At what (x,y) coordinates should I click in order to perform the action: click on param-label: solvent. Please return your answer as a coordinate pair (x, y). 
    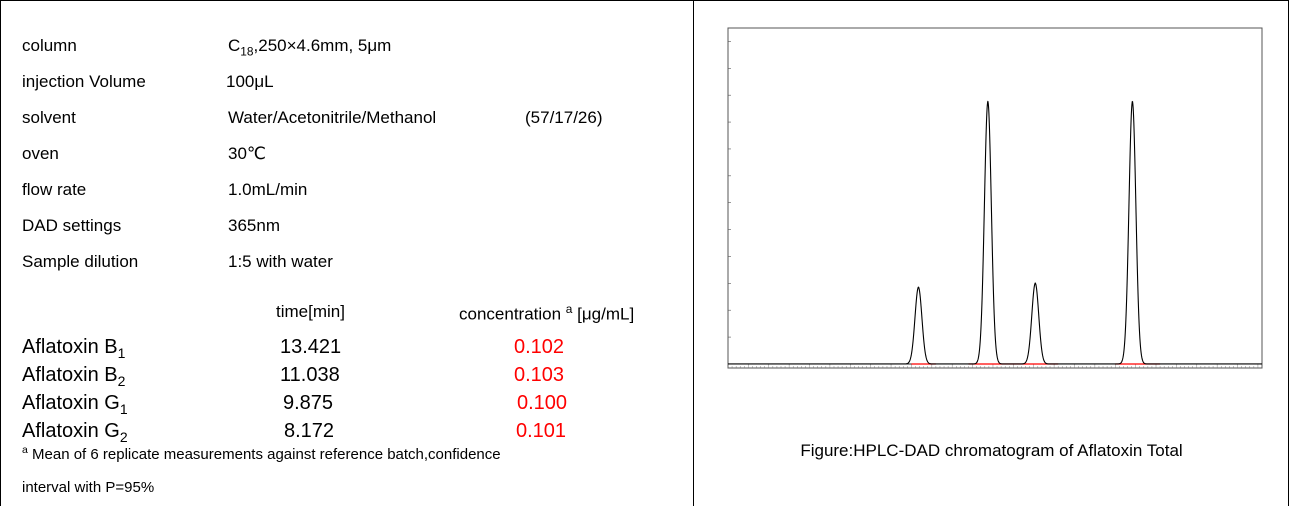
    Looking at the image, I should click on (49, 117).